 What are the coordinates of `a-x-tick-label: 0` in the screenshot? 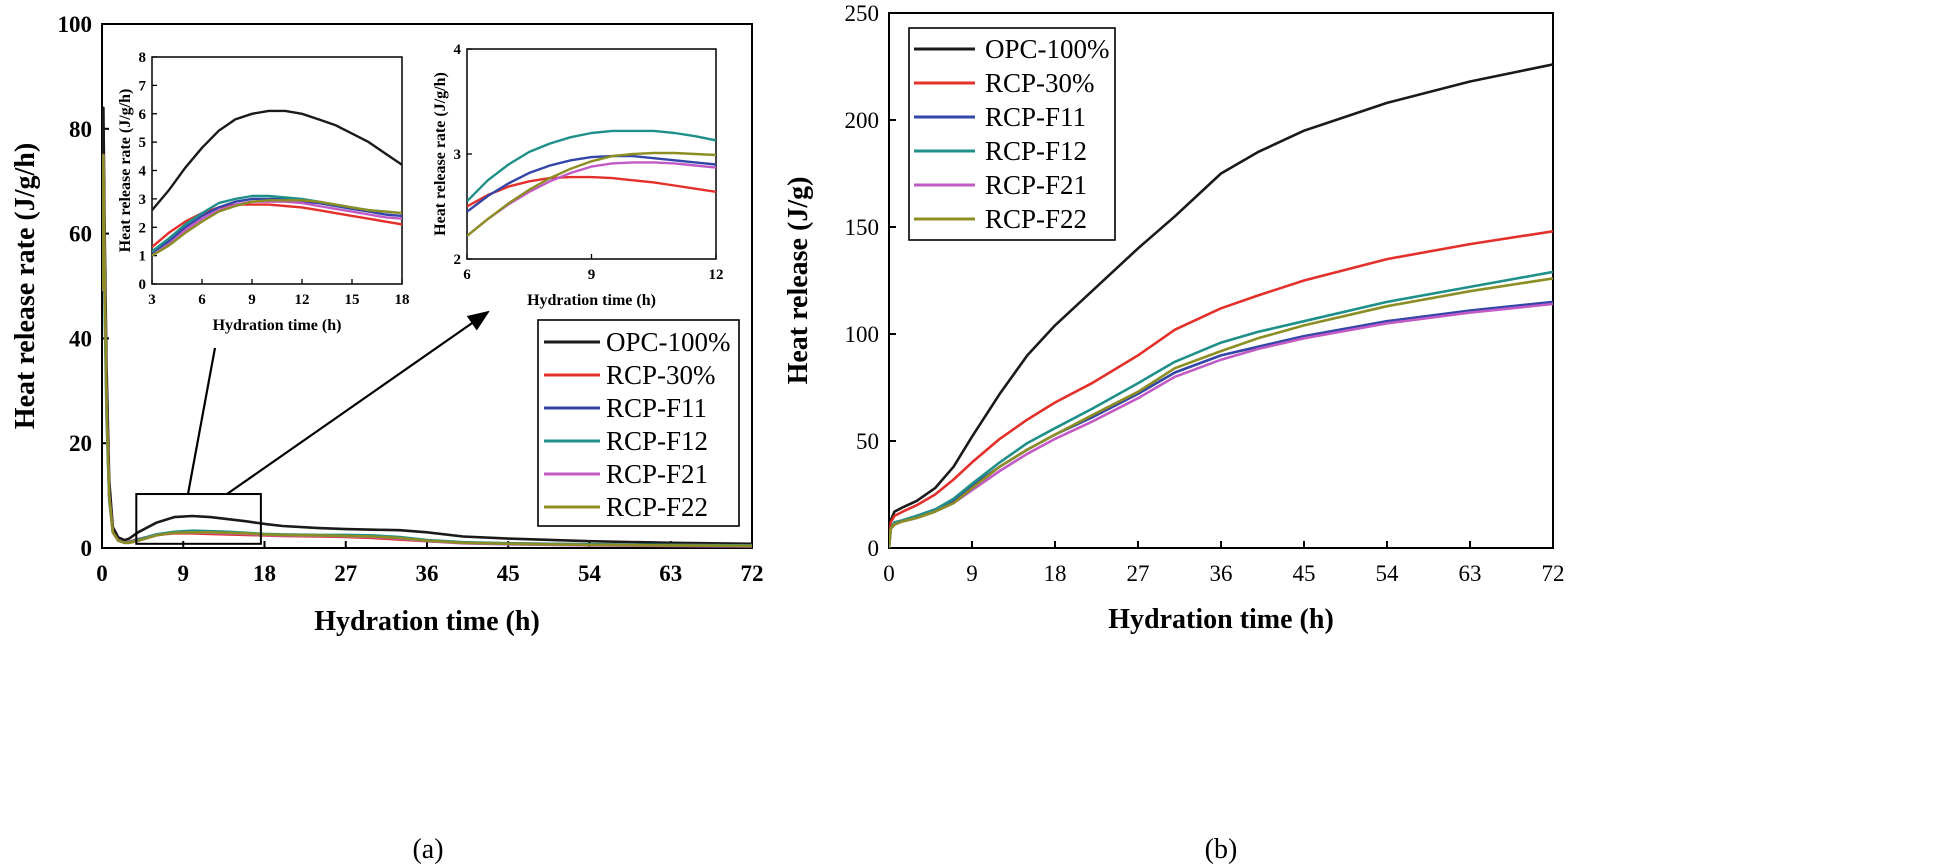 It's located at (102, 573).